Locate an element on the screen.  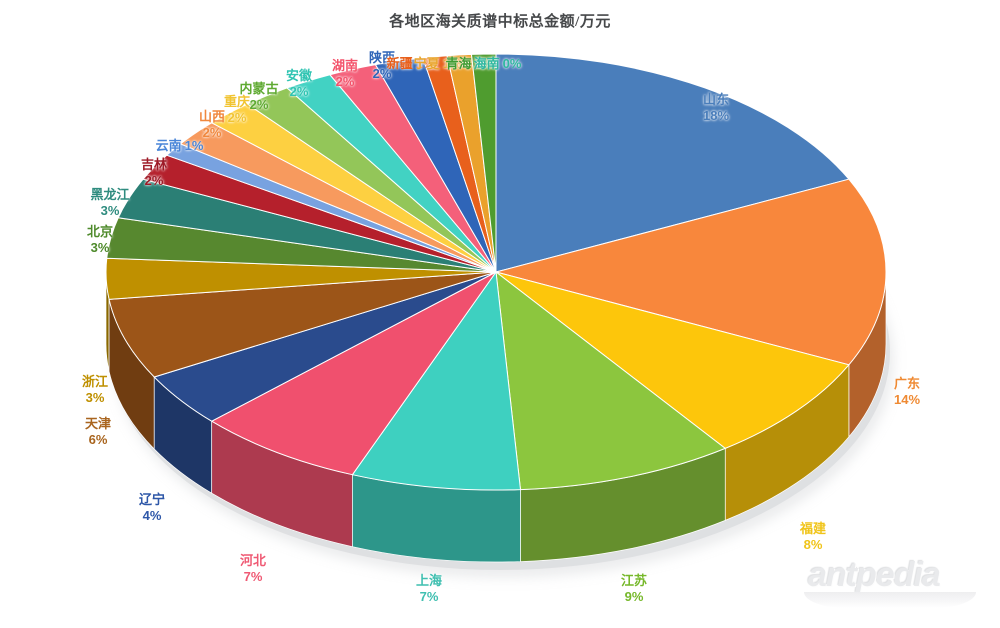
pie-slice-label: 天津 6% is located at coordinates (98, 432).